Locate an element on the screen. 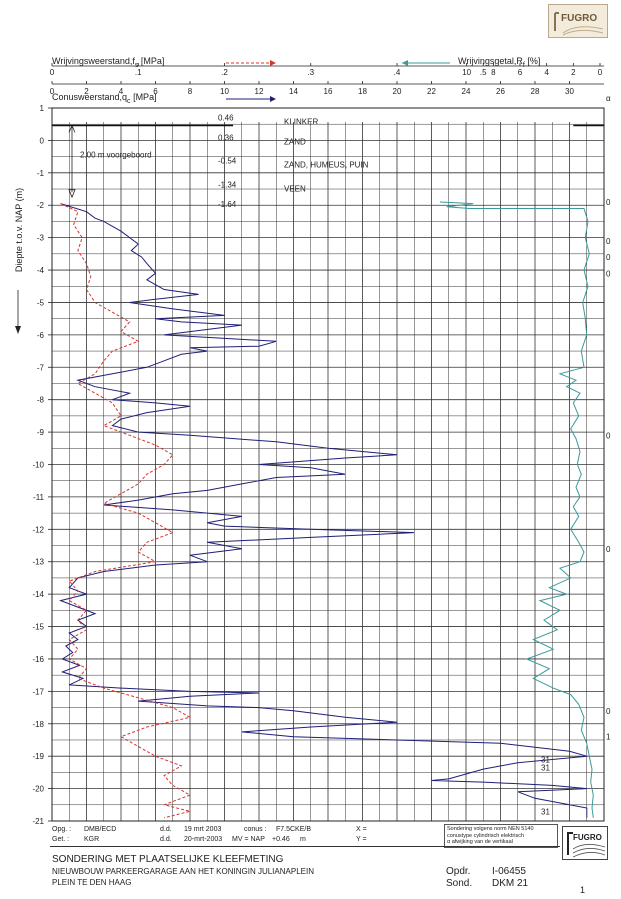  depth-arrow-head is located at coordinates (18, 330).